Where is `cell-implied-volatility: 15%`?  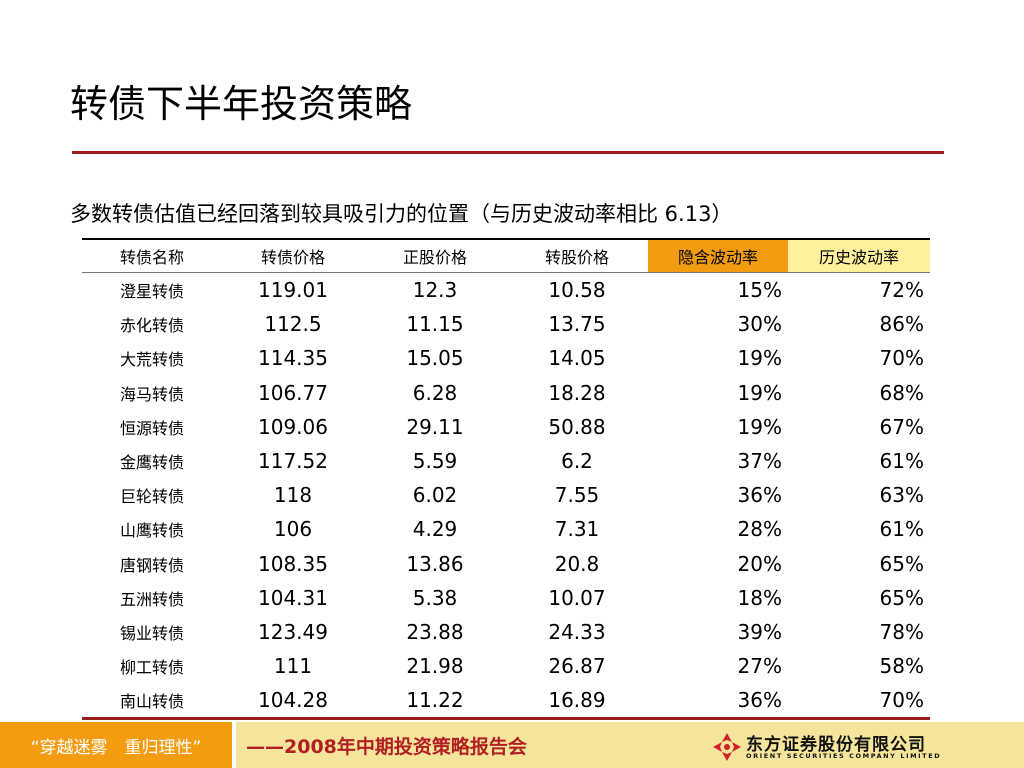
cell-implied-volatility: 15% is located at coordinates (718, 290).